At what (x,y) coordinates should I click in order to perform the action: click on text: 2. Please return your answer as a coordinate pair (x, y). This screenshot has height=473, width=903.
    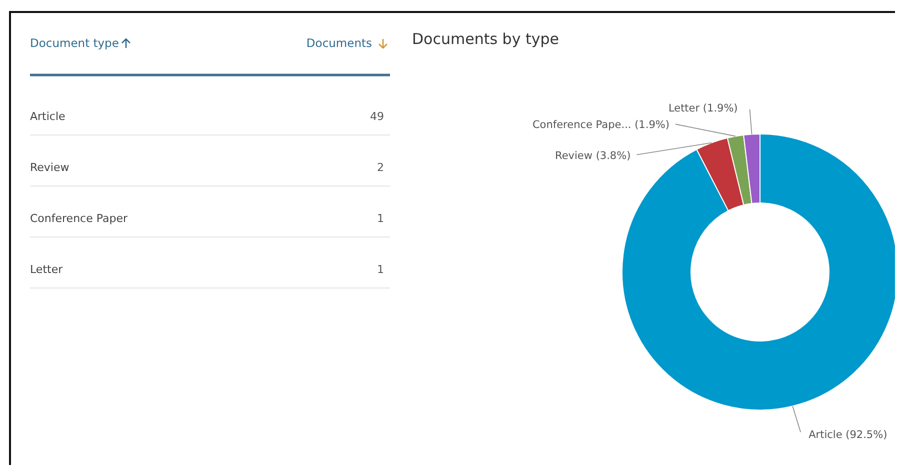
    Looking at the image, I should click on (380, 167).